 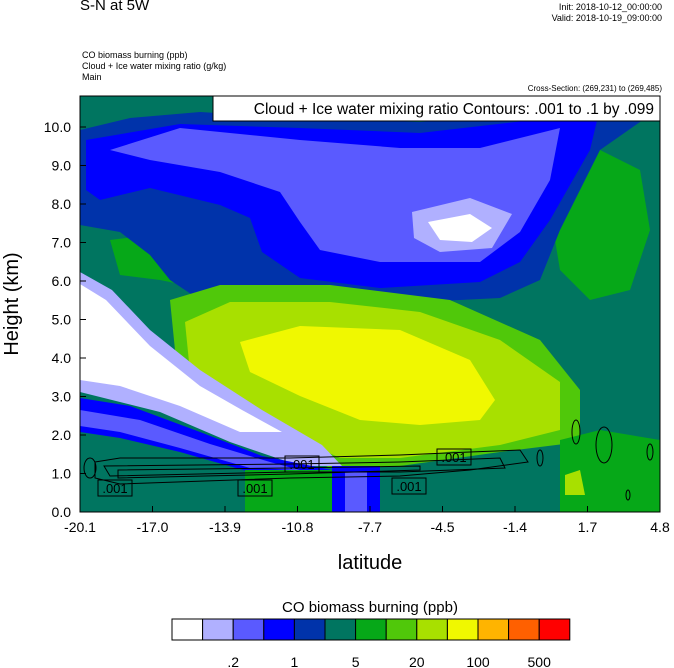 I want to click on fill-white-wedge, so click(x=181, y=358).